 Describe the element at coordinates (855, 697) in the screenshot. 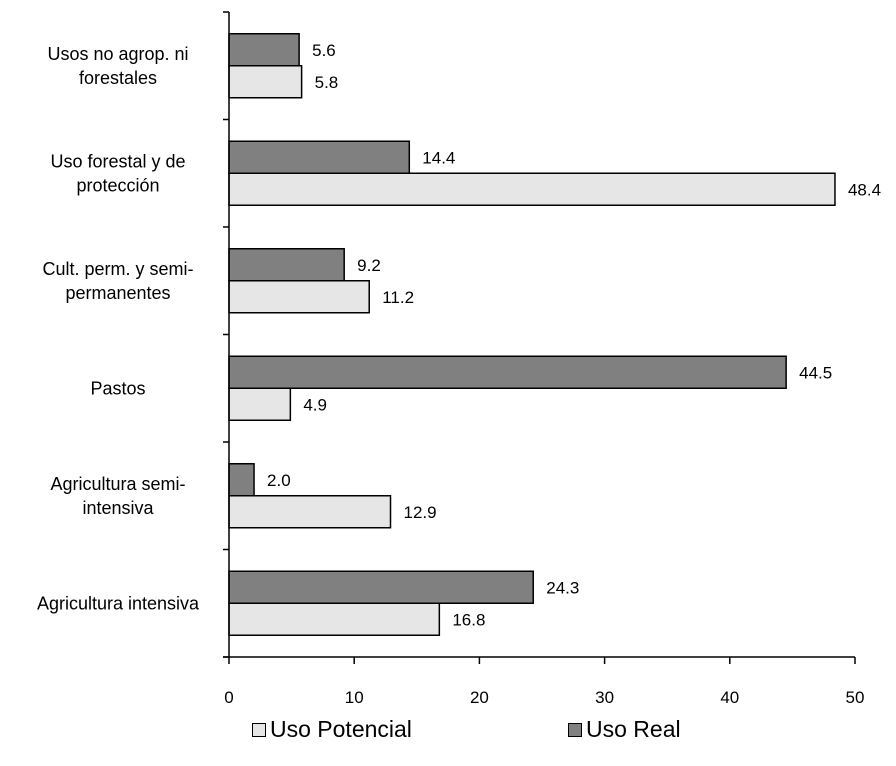

I see `x-tick-label-50: 50` at that location.